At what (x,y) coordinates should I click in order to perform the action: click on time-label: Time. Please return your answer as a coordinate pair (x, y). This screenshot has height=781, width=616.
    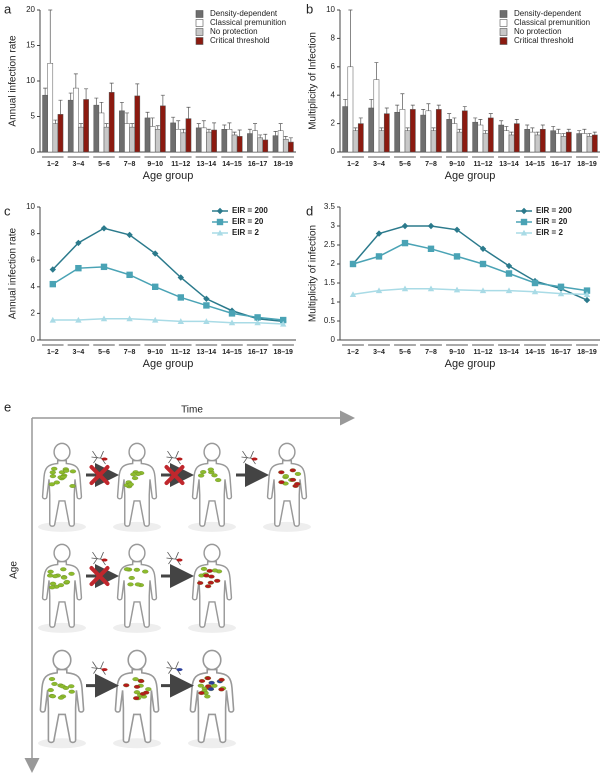
    Looking at the image, I should click on (192, 410).